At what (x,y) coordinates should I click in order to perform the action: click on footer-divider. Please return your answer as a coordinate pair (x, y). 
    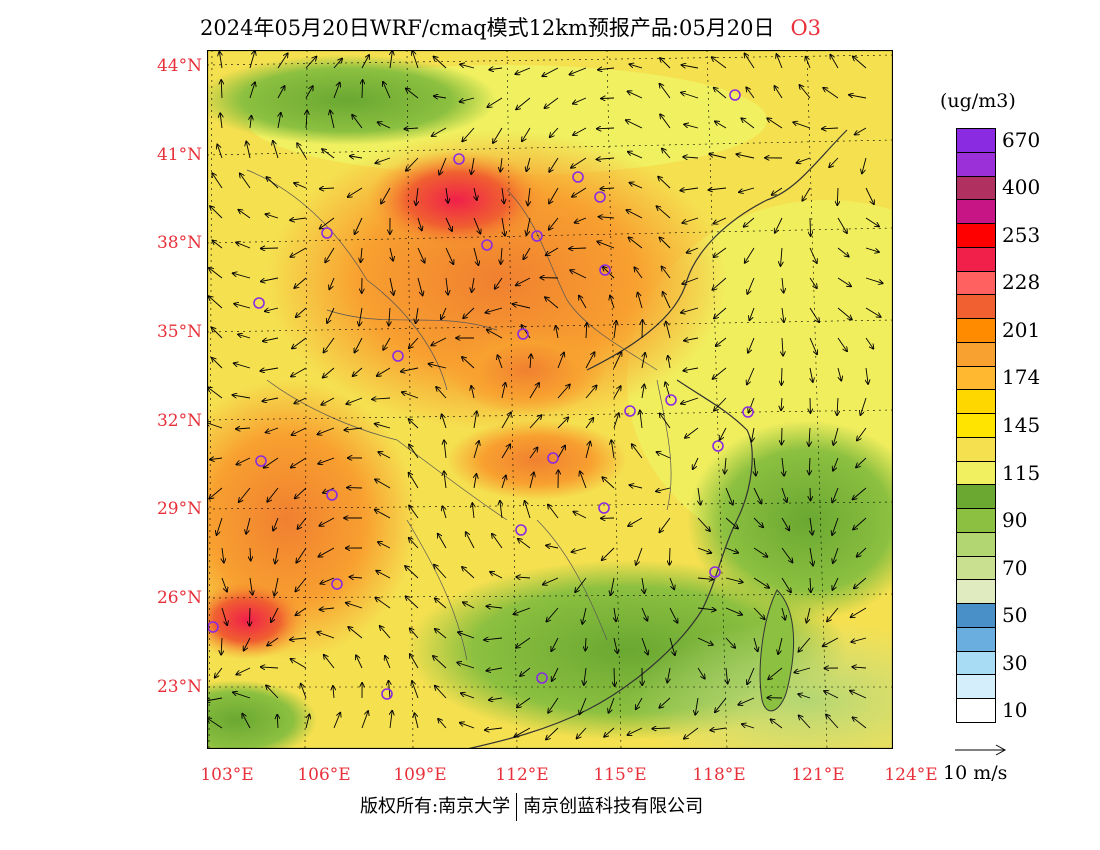
    Looking at the image, I should click on (517, 807).